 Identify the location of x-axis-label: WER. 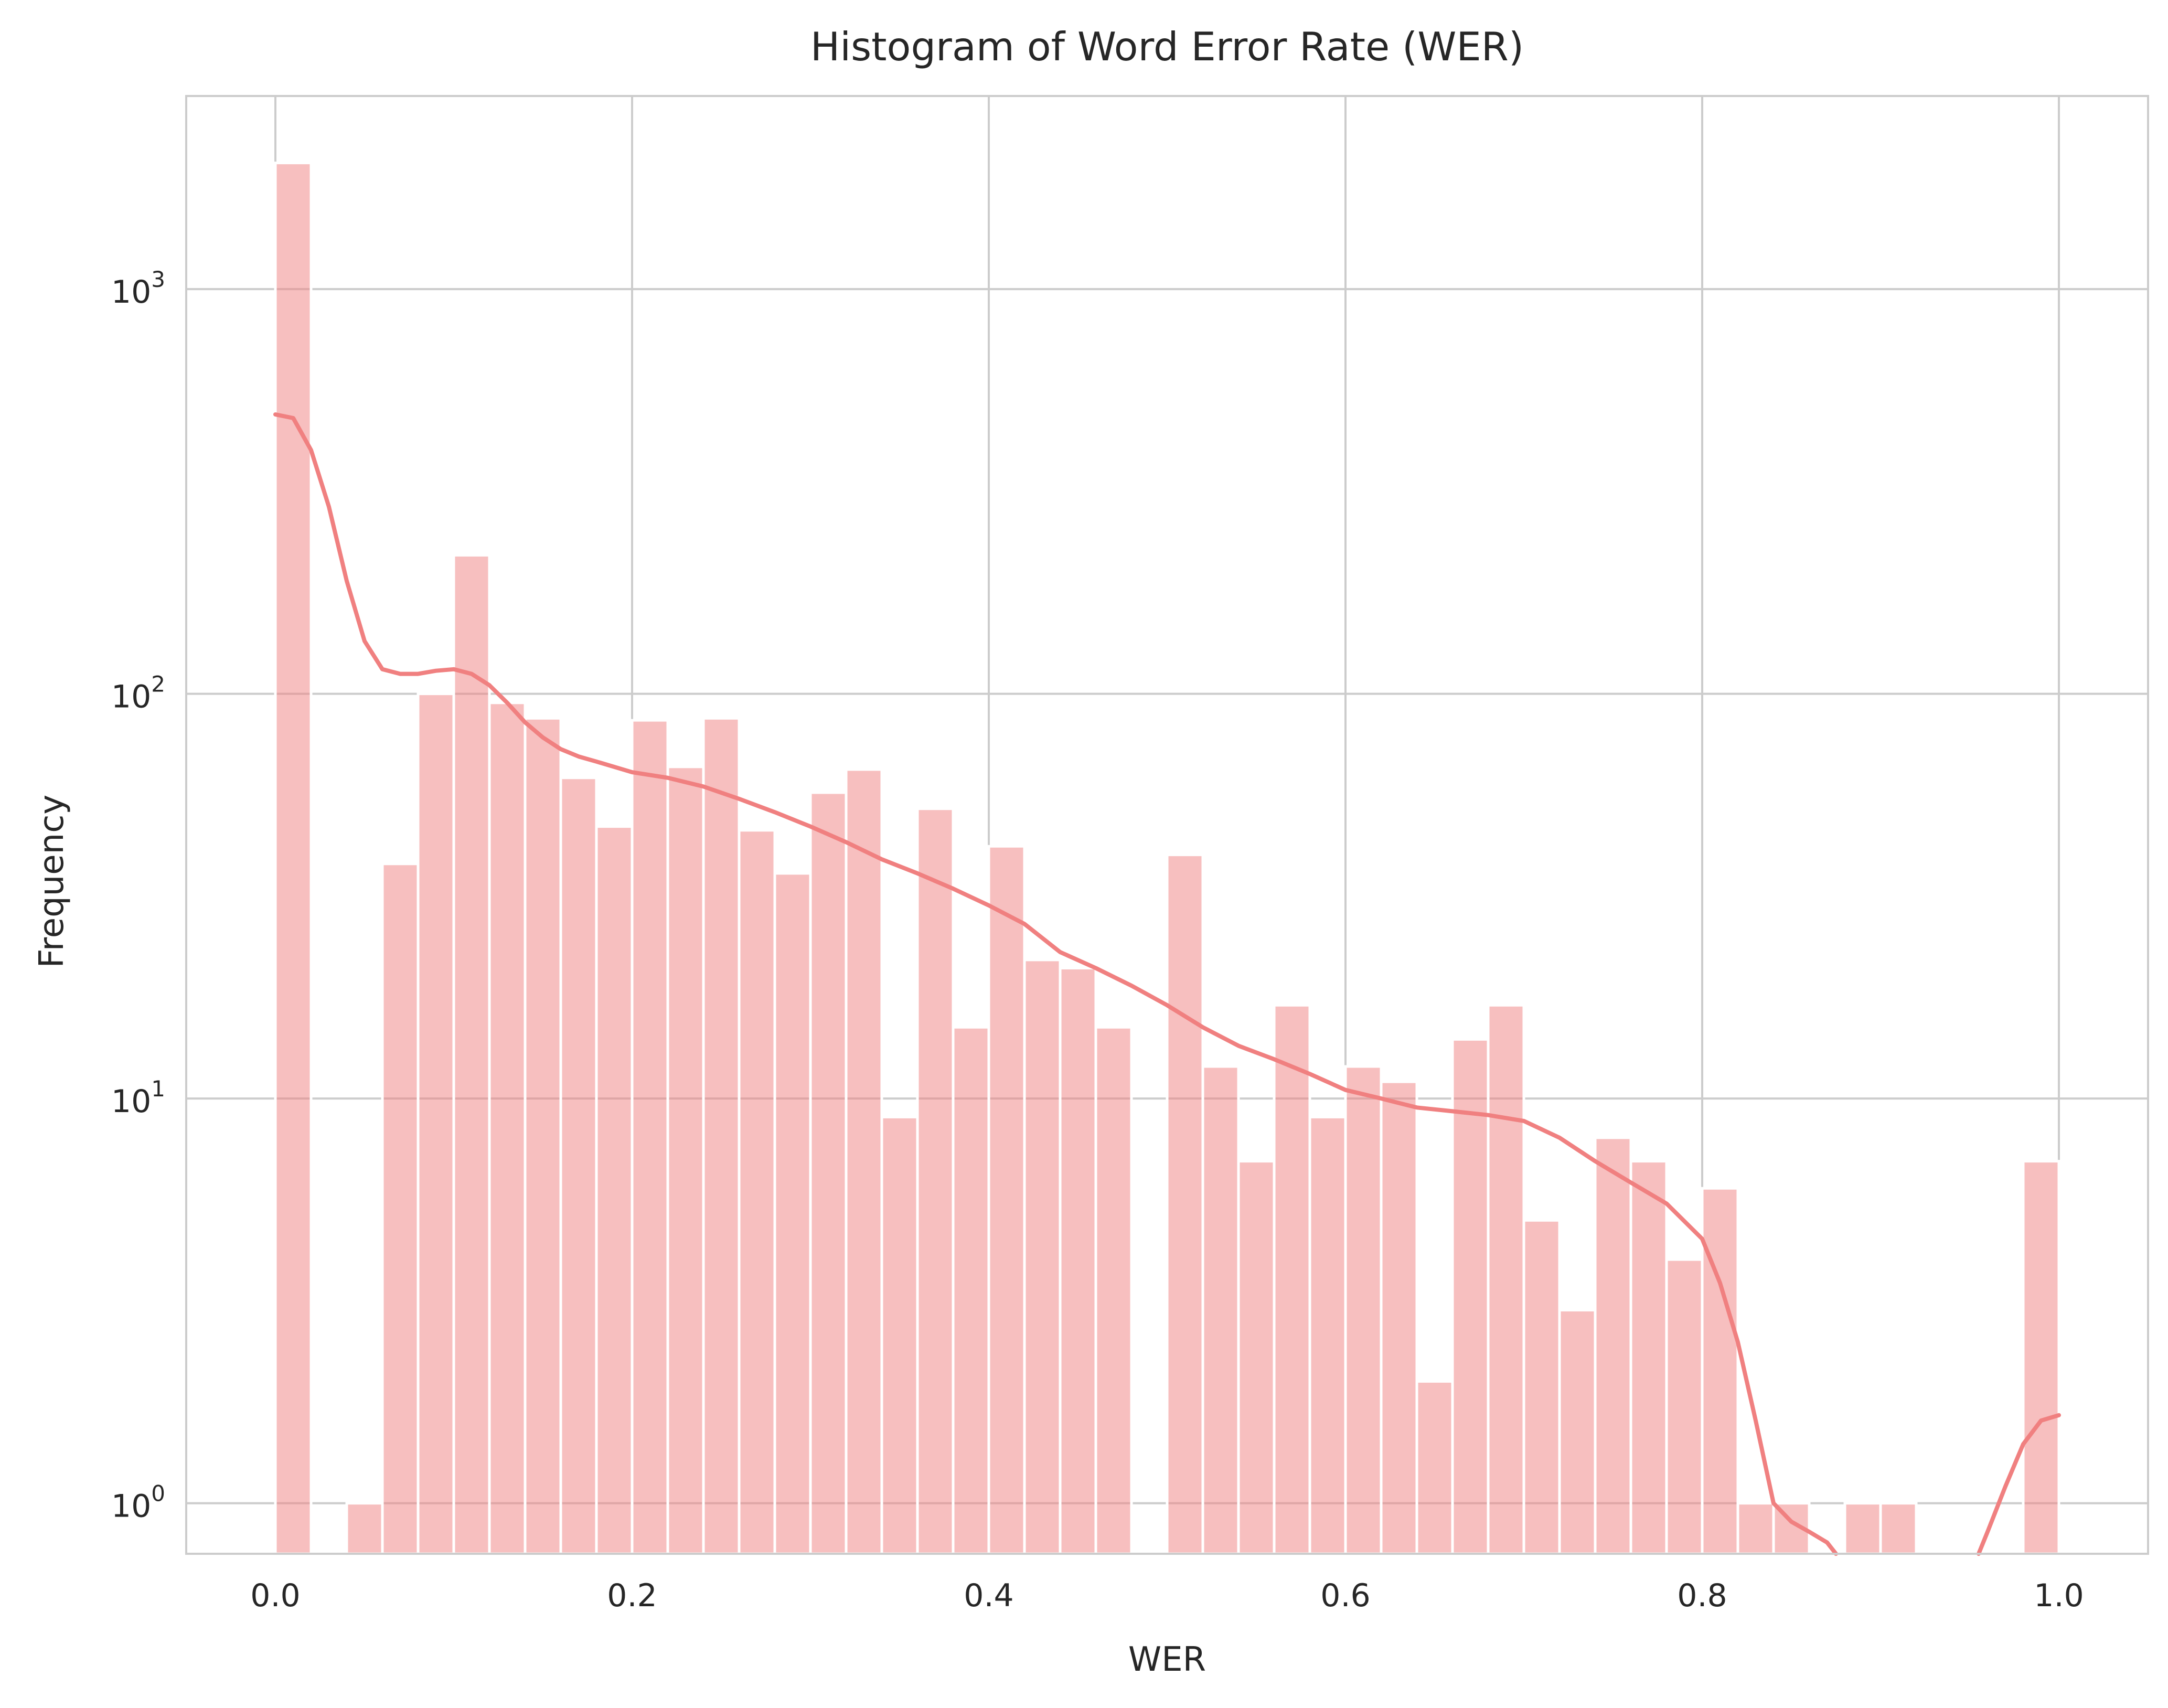
(1167, 1659).